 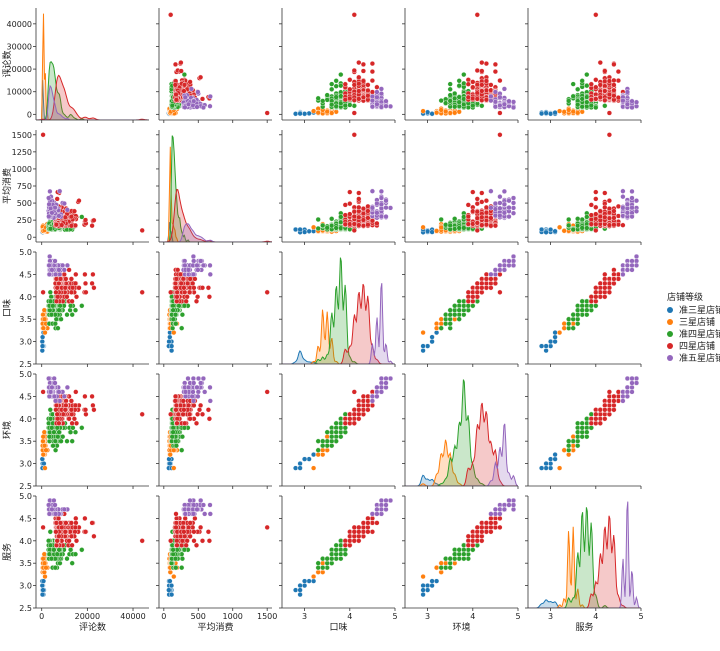 What do you see at coordinates (19, 69) in the screenshot?
I see `y-tick-label: 20000` at bounding box center [19, 69].